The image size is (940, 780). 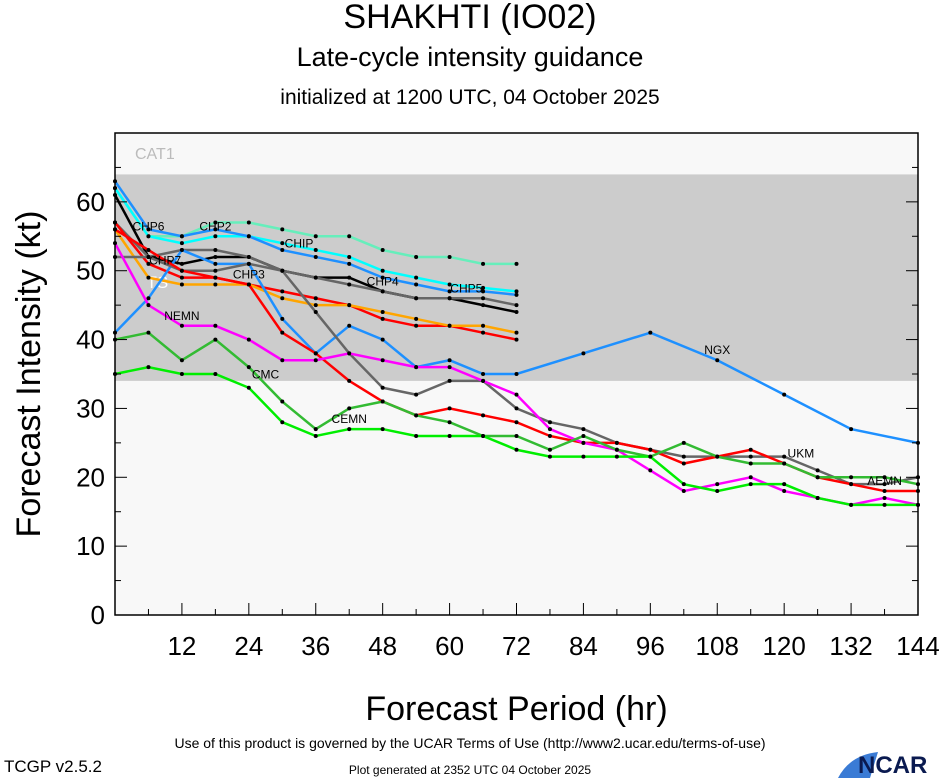 What do you see at coordinates (516, 709) in the screenshot?
I see `x-axis-label: Forecast Period (hr)` at bounding box center [516, 709].